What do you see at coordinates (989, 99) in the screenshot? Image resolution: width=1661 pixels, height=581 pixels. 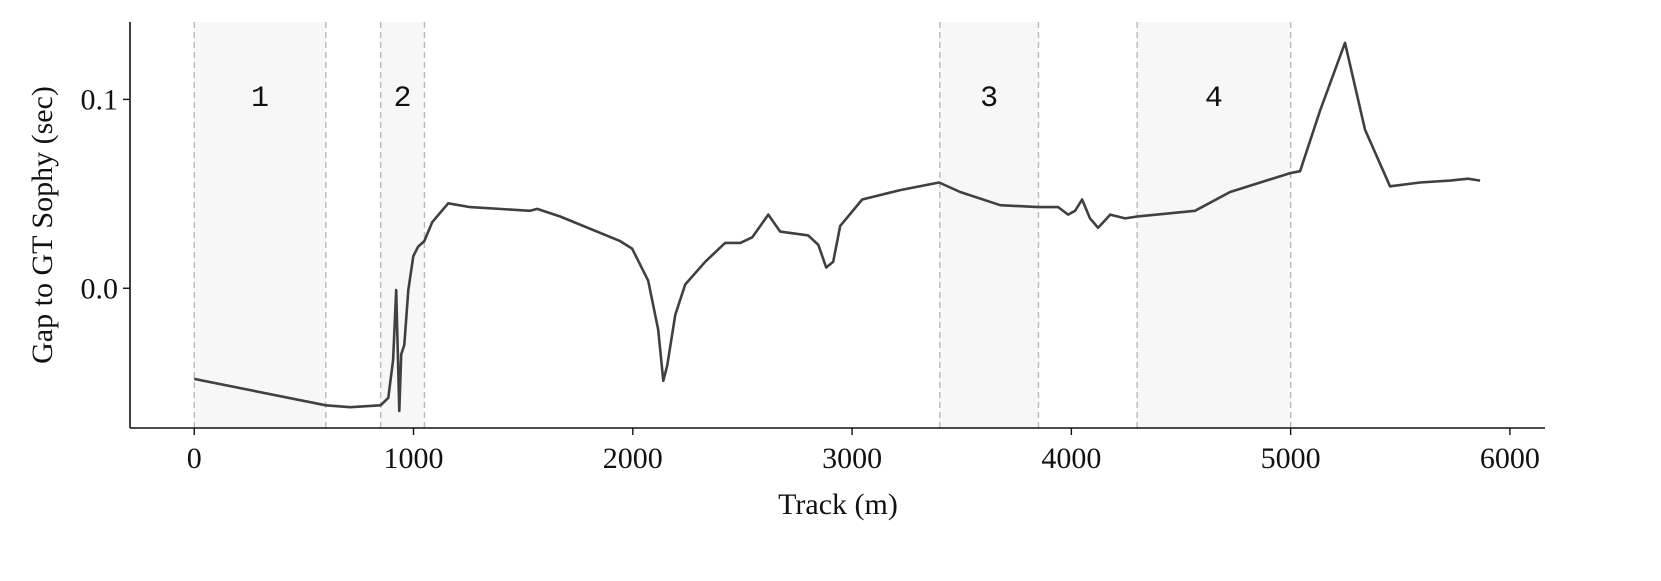 I see `region-label: 3` at bounding box center [989, 99].